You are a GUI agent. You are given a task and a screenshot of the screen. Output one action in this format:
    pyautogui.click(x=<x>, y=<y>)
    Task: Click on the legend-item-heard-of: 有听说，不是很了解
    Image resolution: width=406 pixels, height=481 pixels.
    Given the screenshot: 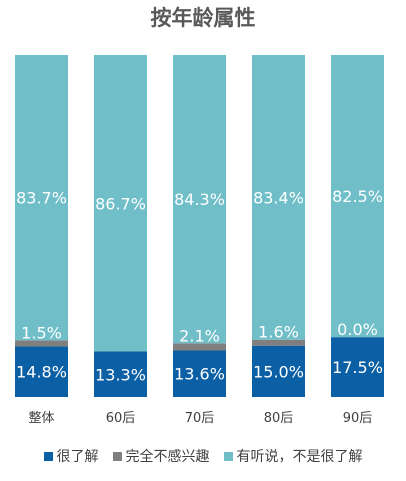 What is the action you would take?
    pyautogui.click(x=293, y=456)
    